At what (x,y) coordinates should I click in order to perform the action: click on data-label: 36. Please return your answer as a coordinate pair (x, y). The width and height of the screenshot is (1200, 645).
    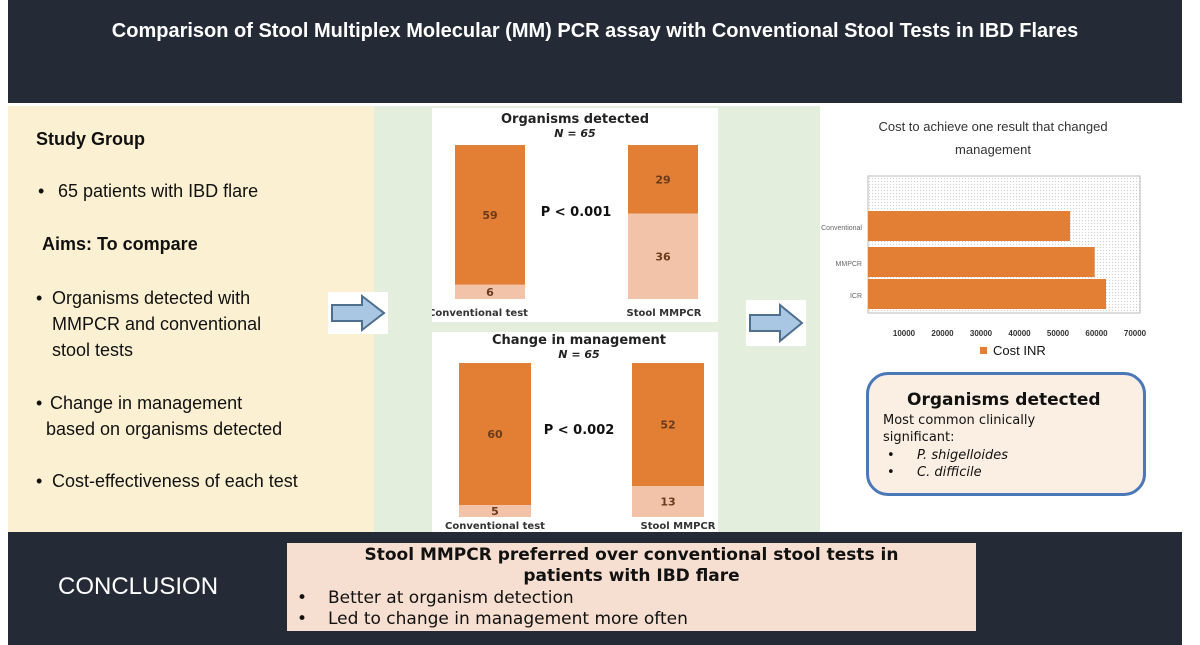
    Looking at the image, I should click on (663, 256).